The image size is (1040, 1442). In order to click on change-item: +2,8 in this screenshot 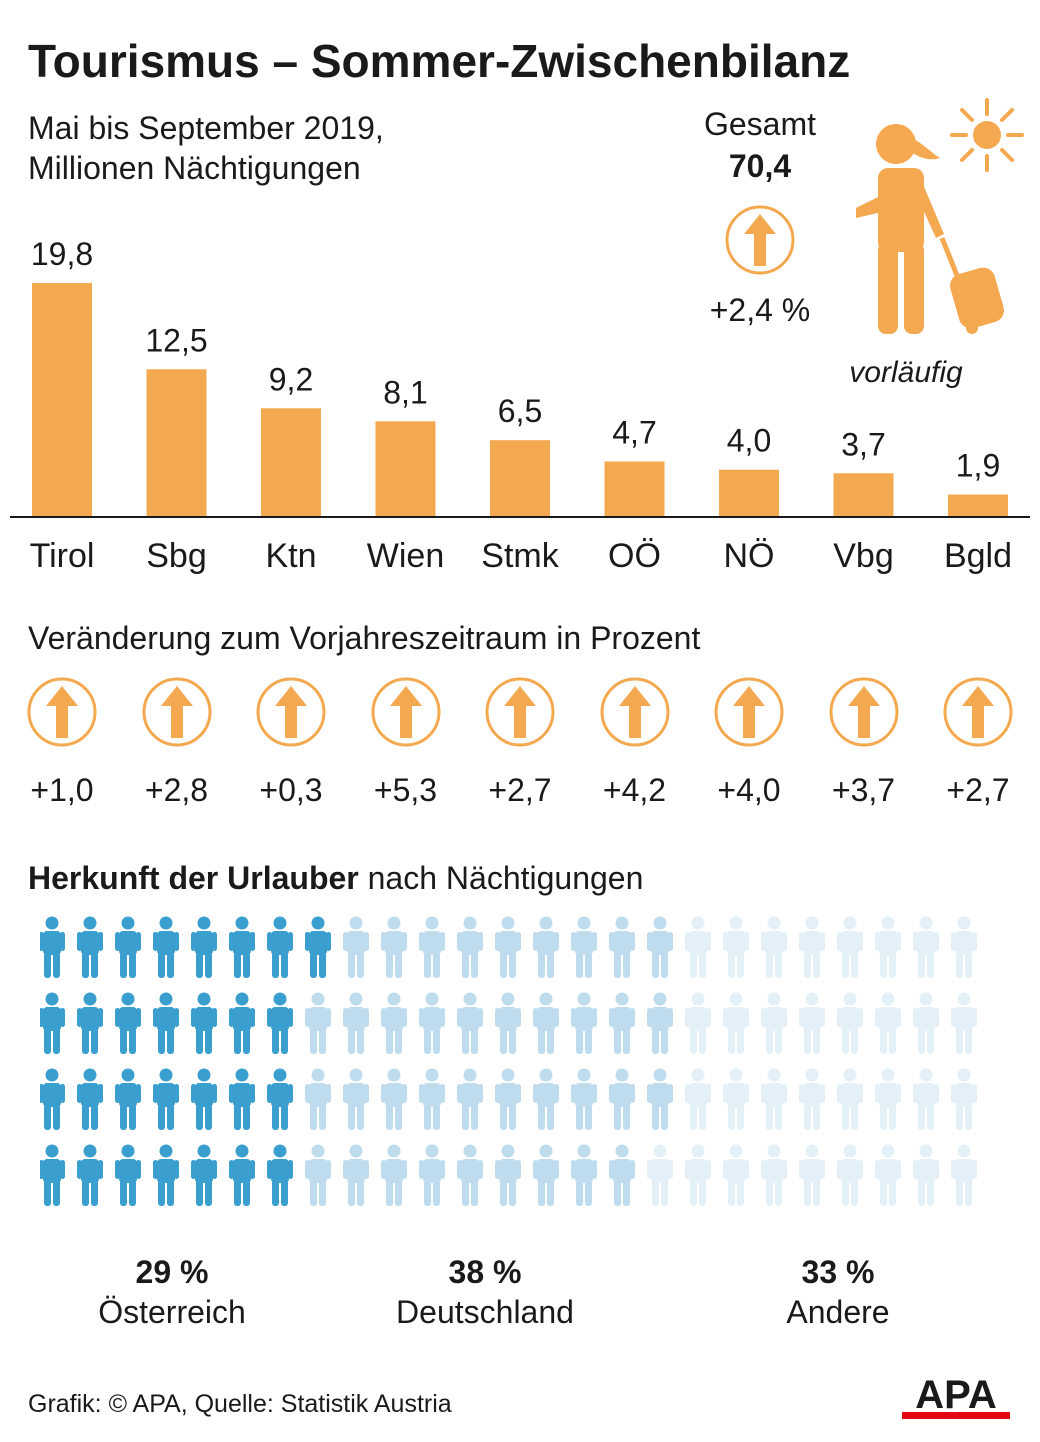, I will do `click(177, 742)`.